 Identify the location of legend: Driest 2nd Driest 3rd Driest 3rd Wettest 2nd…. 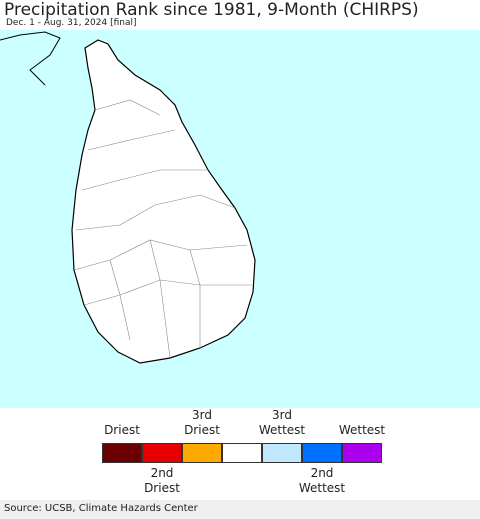
(244, 451).